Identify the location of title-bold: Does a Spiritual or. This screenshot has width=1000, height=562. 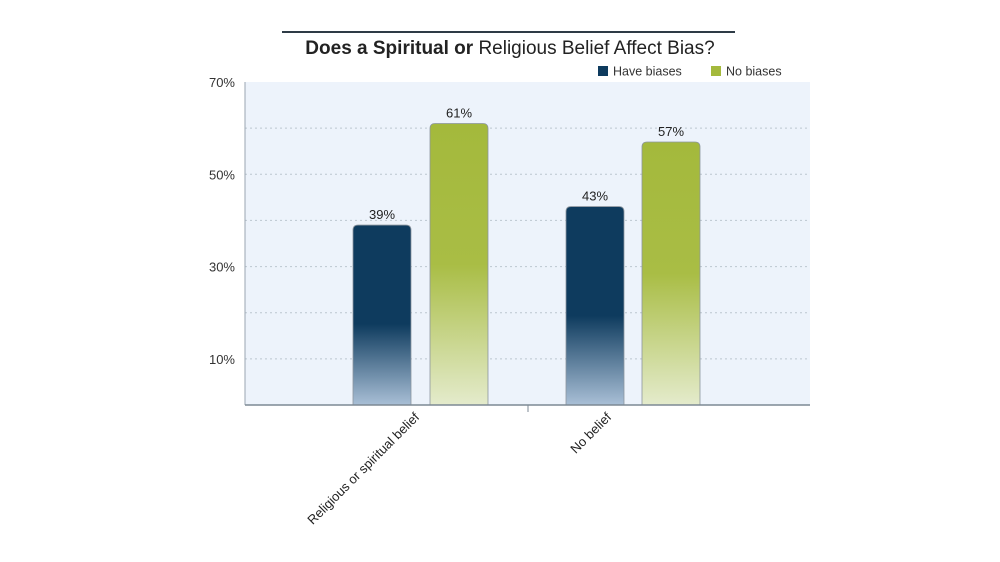
(389, 48).